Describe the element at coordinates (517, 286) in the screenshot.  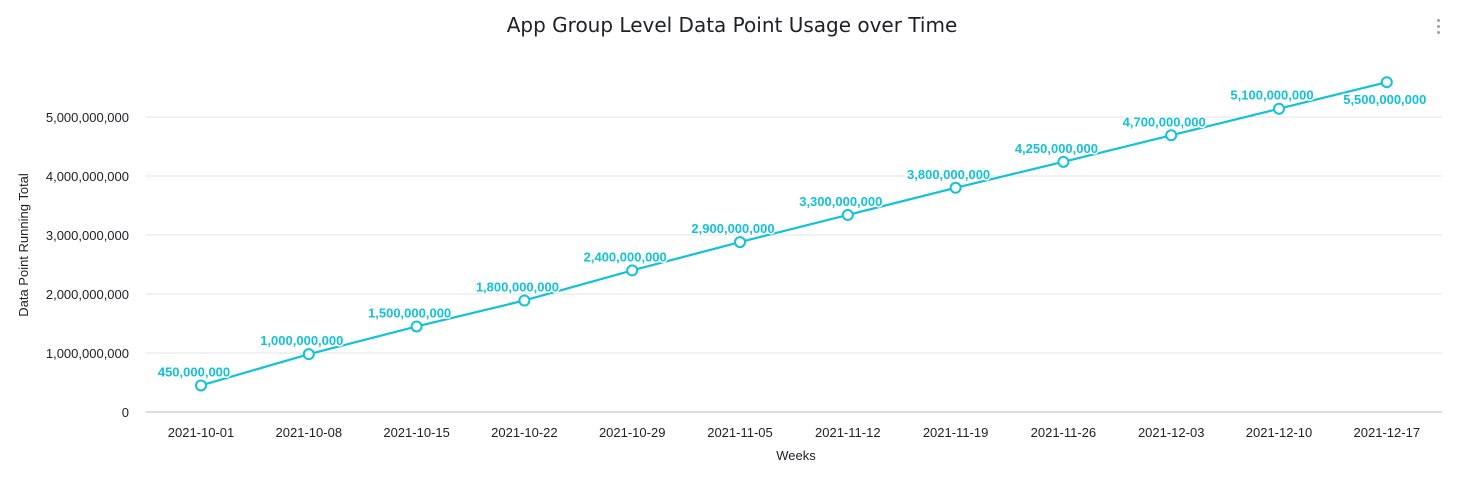
I see `data-label: 1,800,000,000` at that location.